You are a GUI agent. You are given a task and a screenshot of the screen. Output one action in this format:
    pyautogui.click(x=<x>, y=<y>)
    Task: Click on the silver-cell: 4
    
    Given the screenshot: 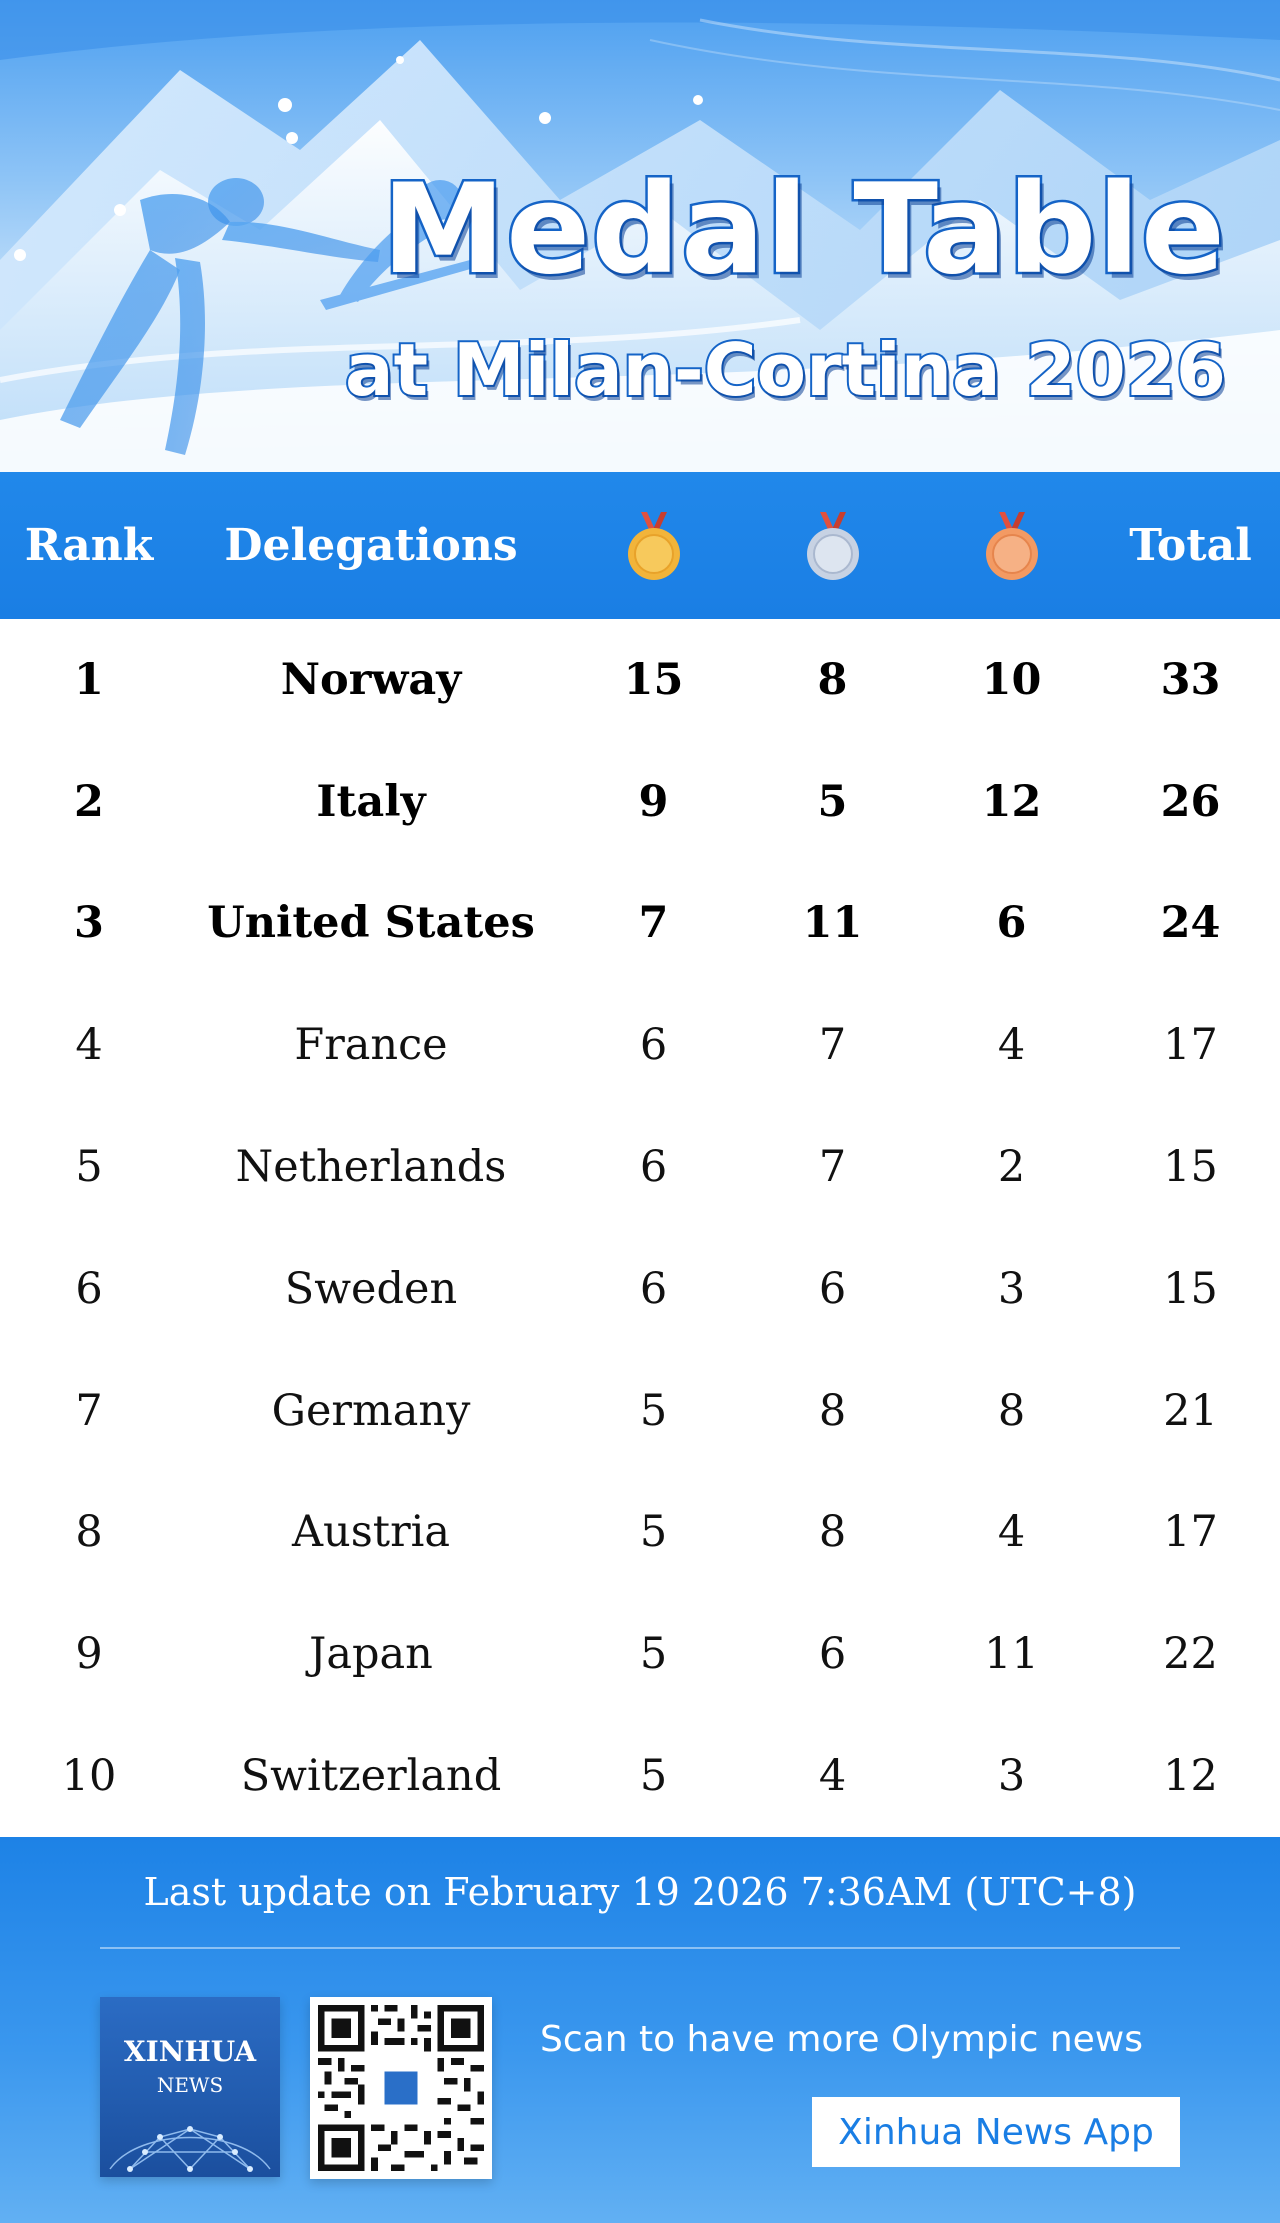 What is the action you would take?
    pyautogui.click(x=832, y=1776)
    